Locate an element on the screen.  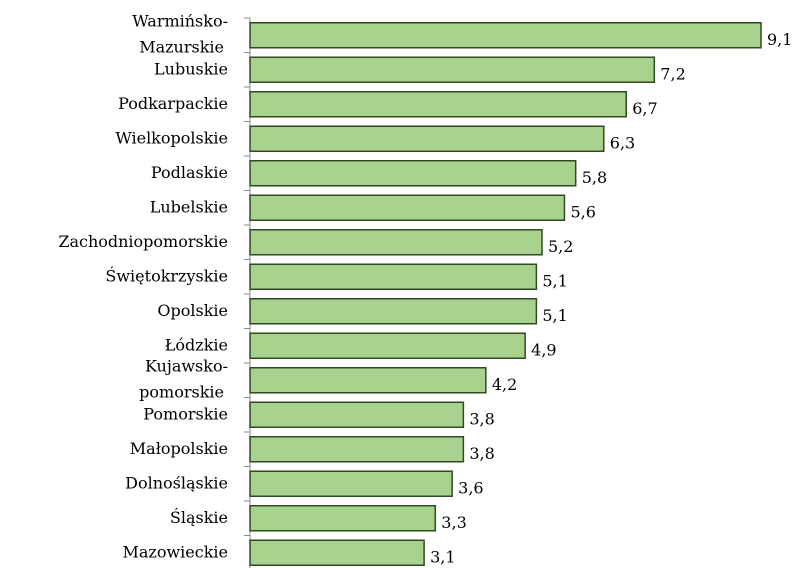
category-label: Lubuskie is located at coordinates (191, 68).